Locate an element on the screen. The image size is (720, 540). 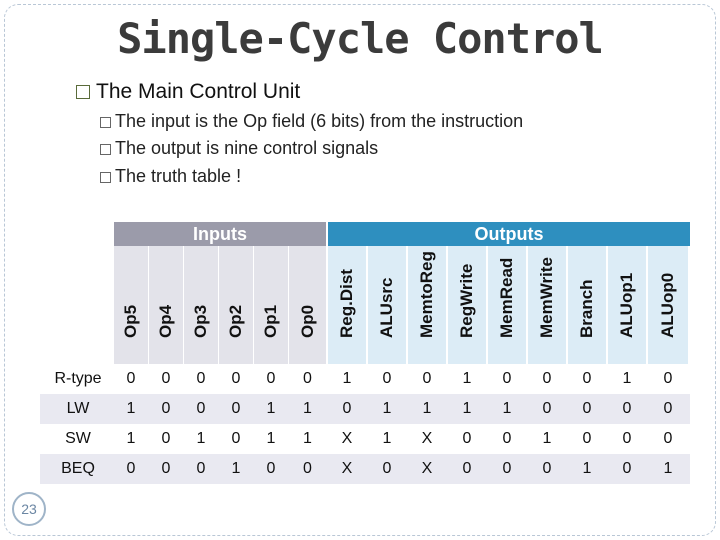
column-header: ALUsrc is located at coordinates (387, 305).